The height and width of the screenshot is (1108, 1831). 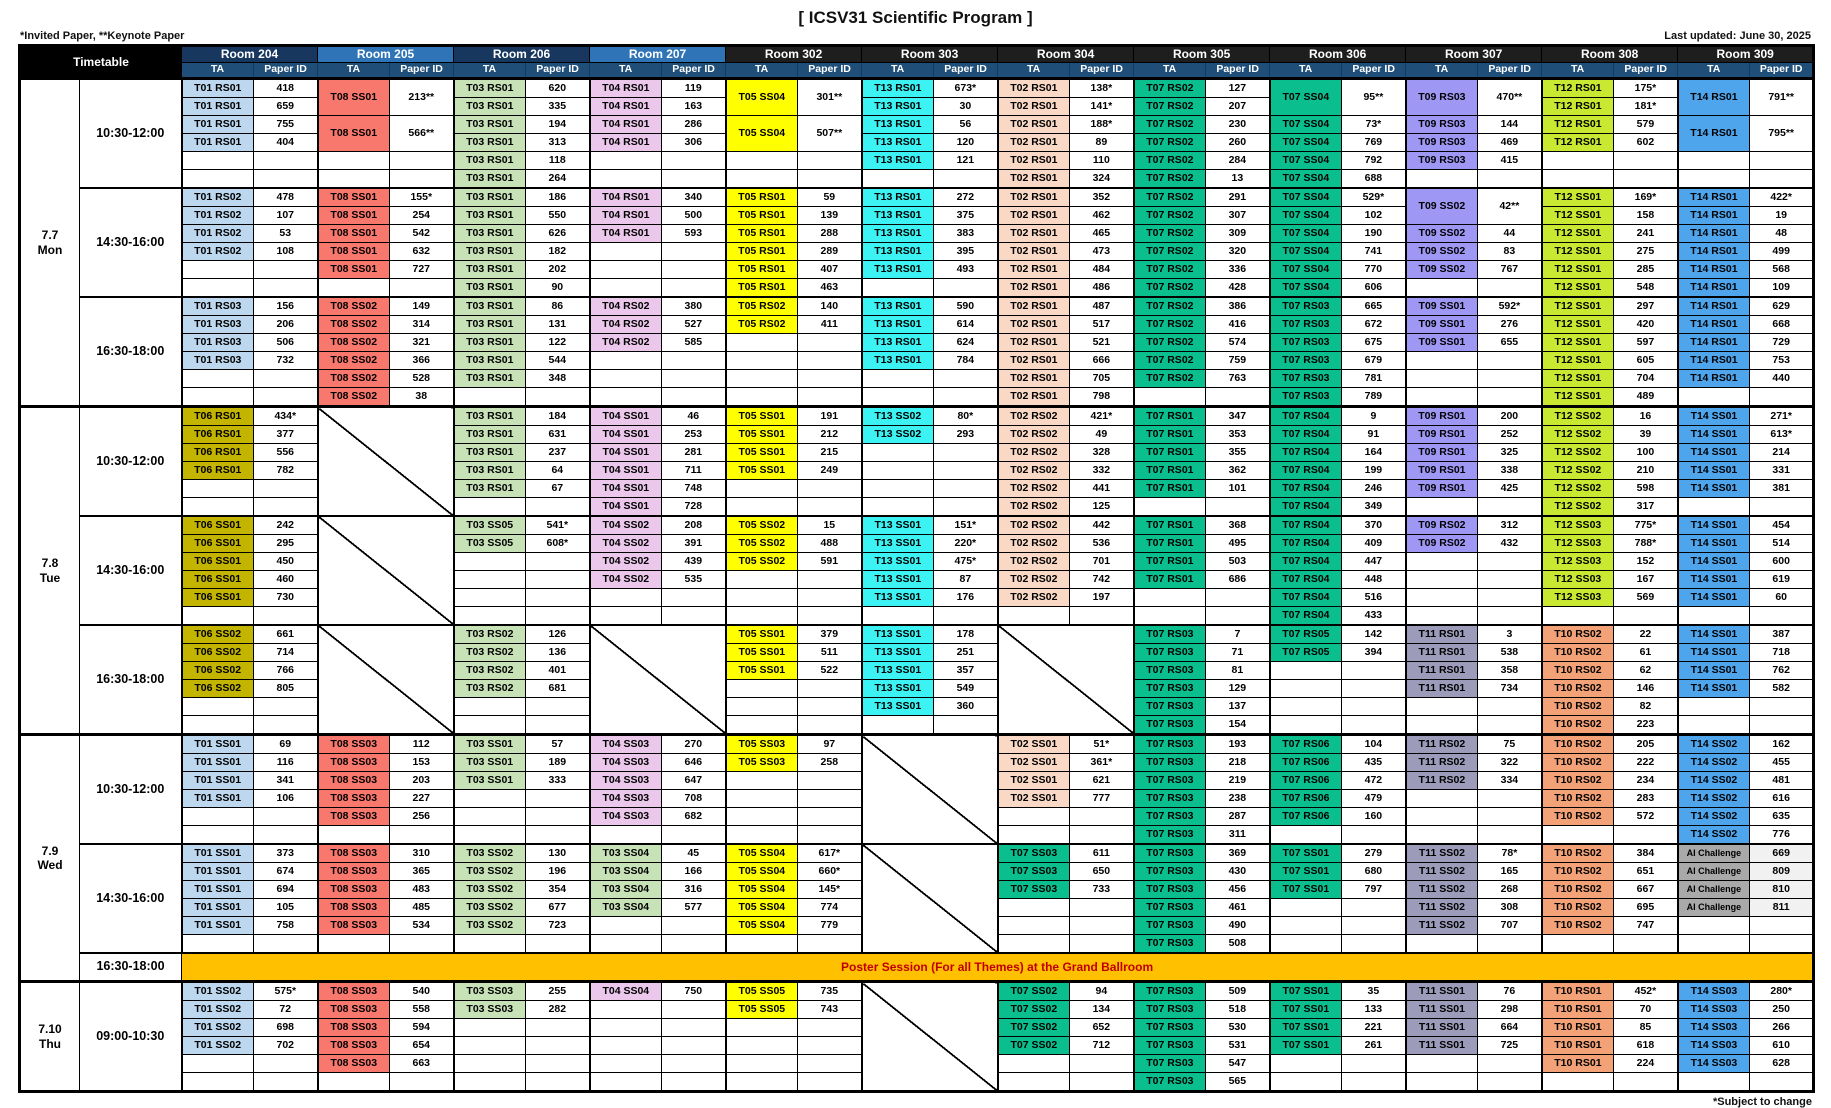 I want to click on paper-id-cell: 747, so click(x=1646, y=925).